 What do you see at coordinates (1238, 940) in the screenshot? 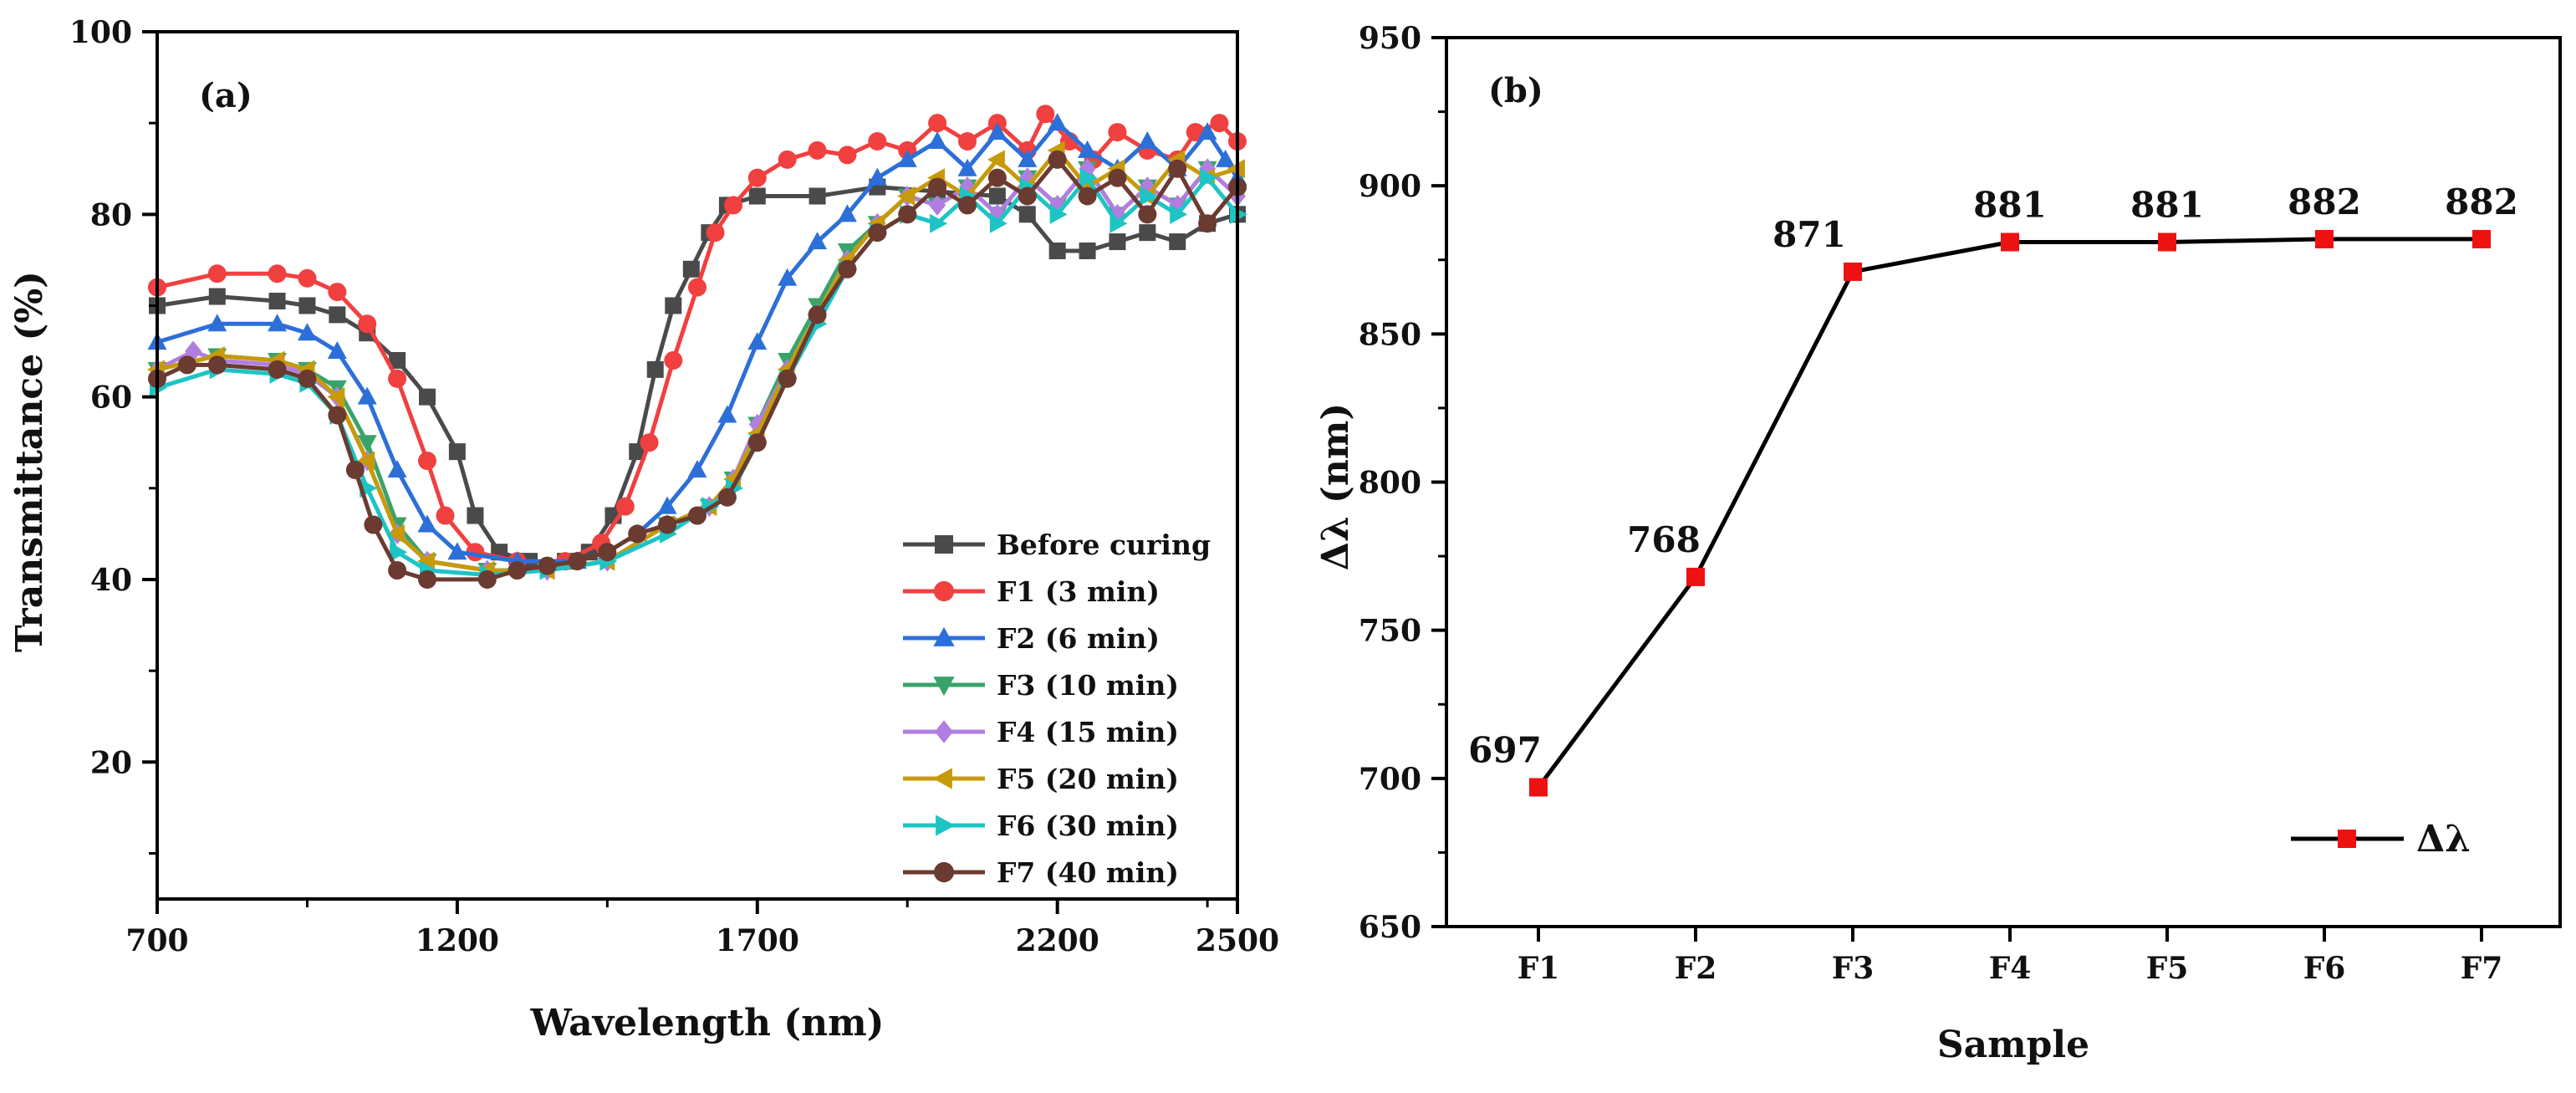
I see `x-tick-label: 2500` at bounding box center [1238, 940].